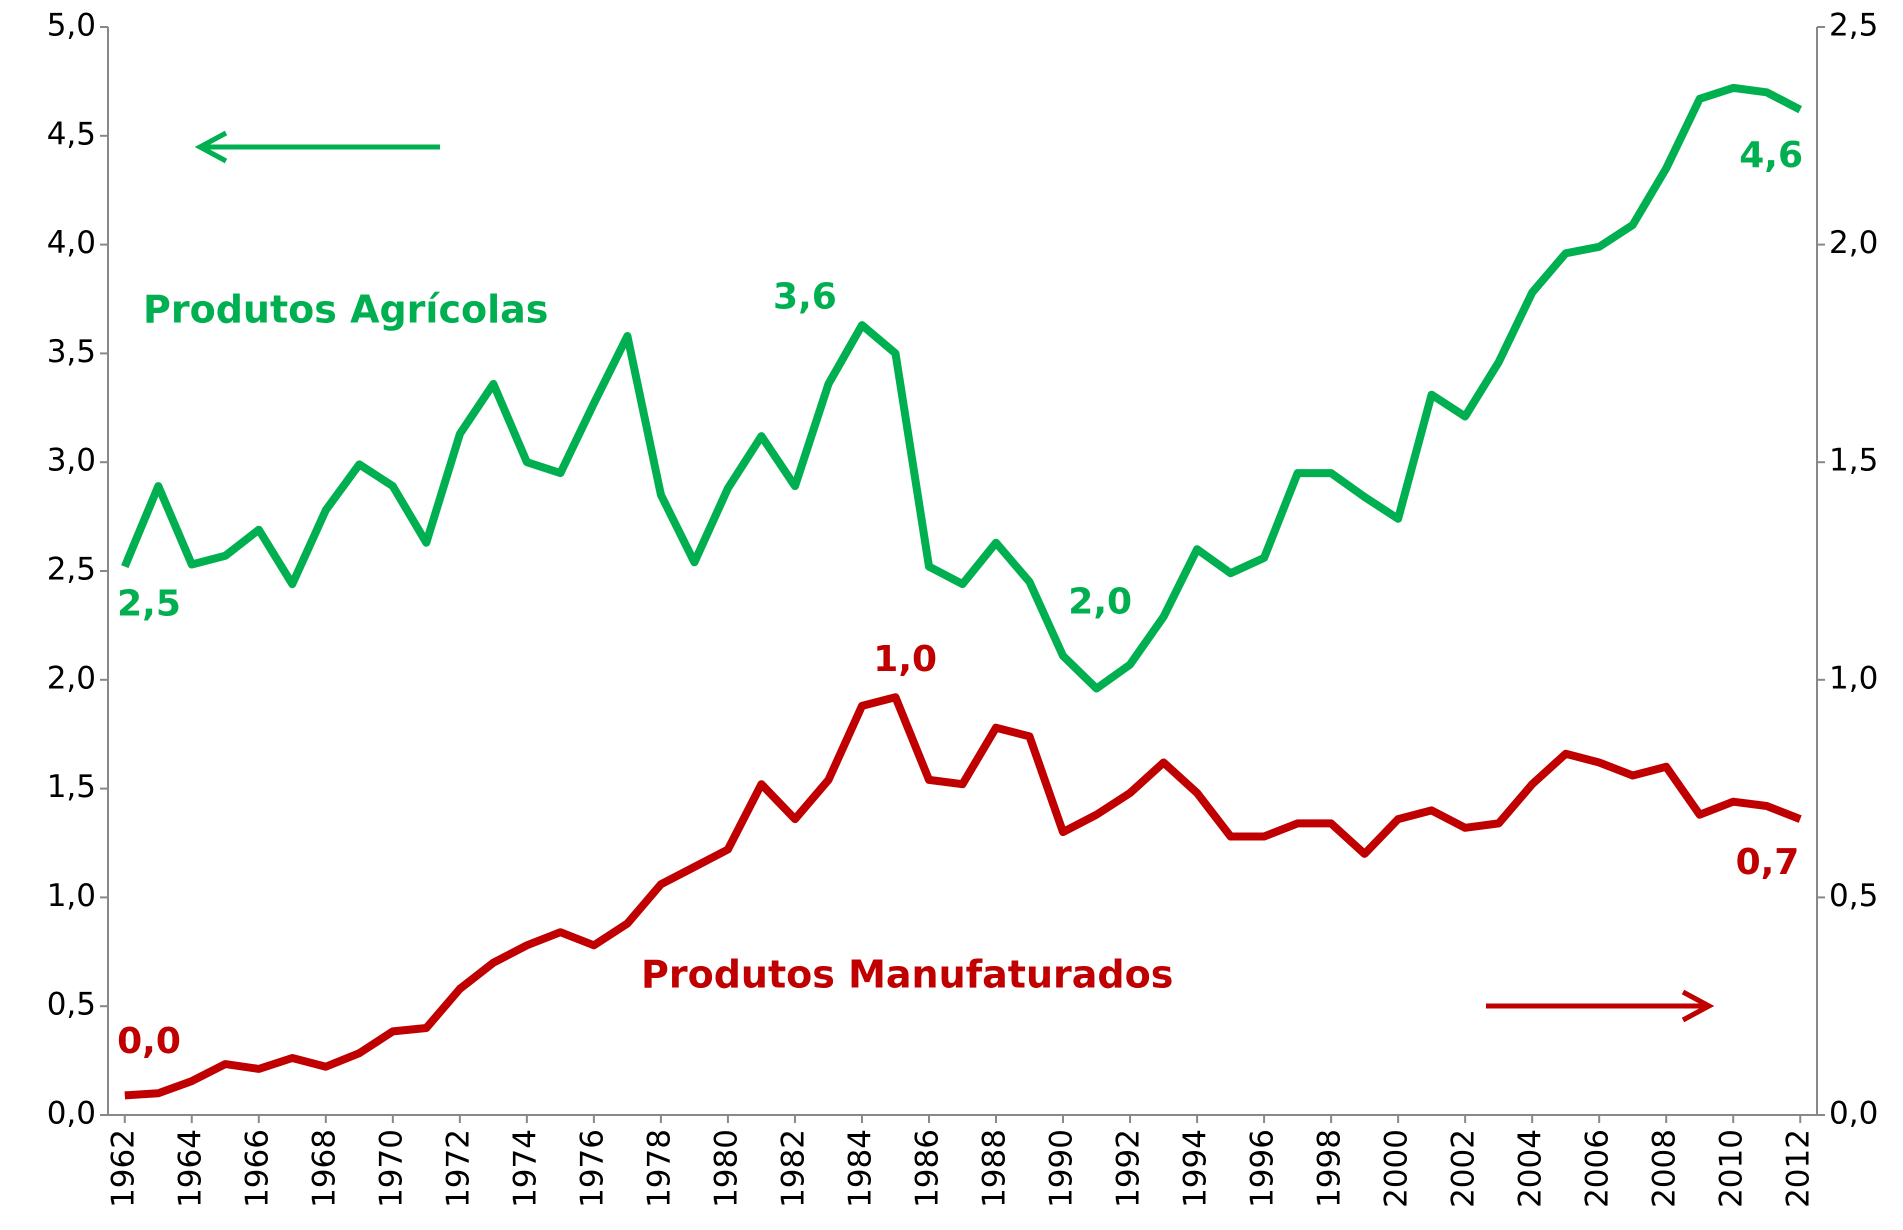  What do you see at coordinates (71, 570) in the screenshot?
I see `y-tick-label: 2,5` at bounding box center [71, 570].